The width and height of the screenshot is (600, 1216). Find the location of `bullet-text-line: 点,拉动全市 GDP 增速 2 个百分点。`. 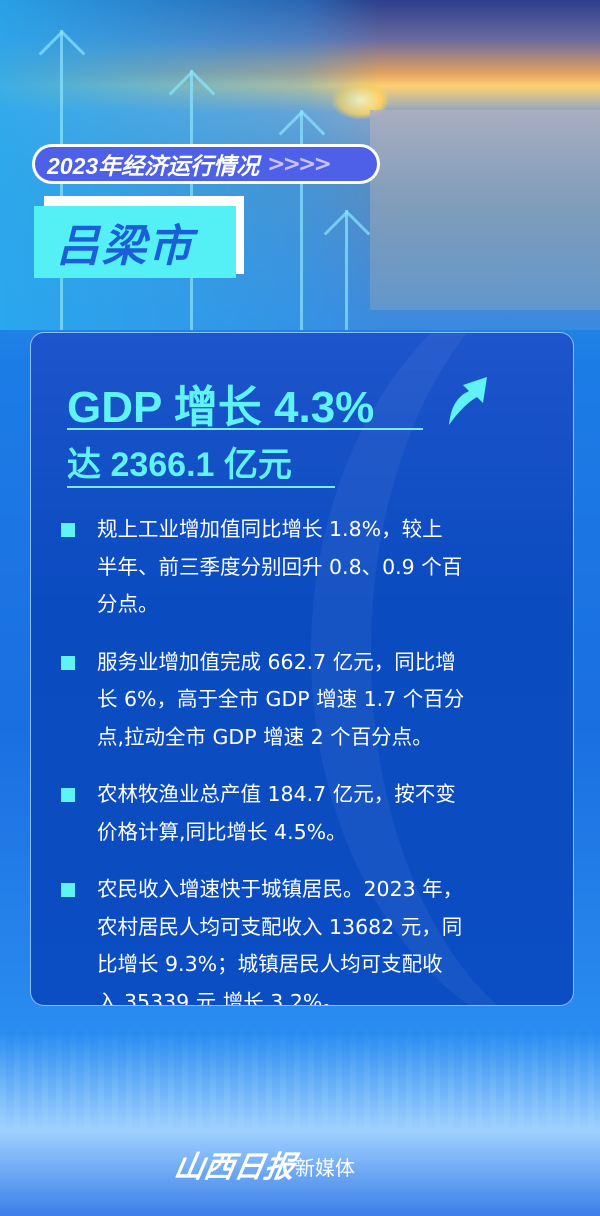

bullet-text-line: 点,拉动全市 GDP 增速 2 个百分点。 is located at coordinates (265, 736).